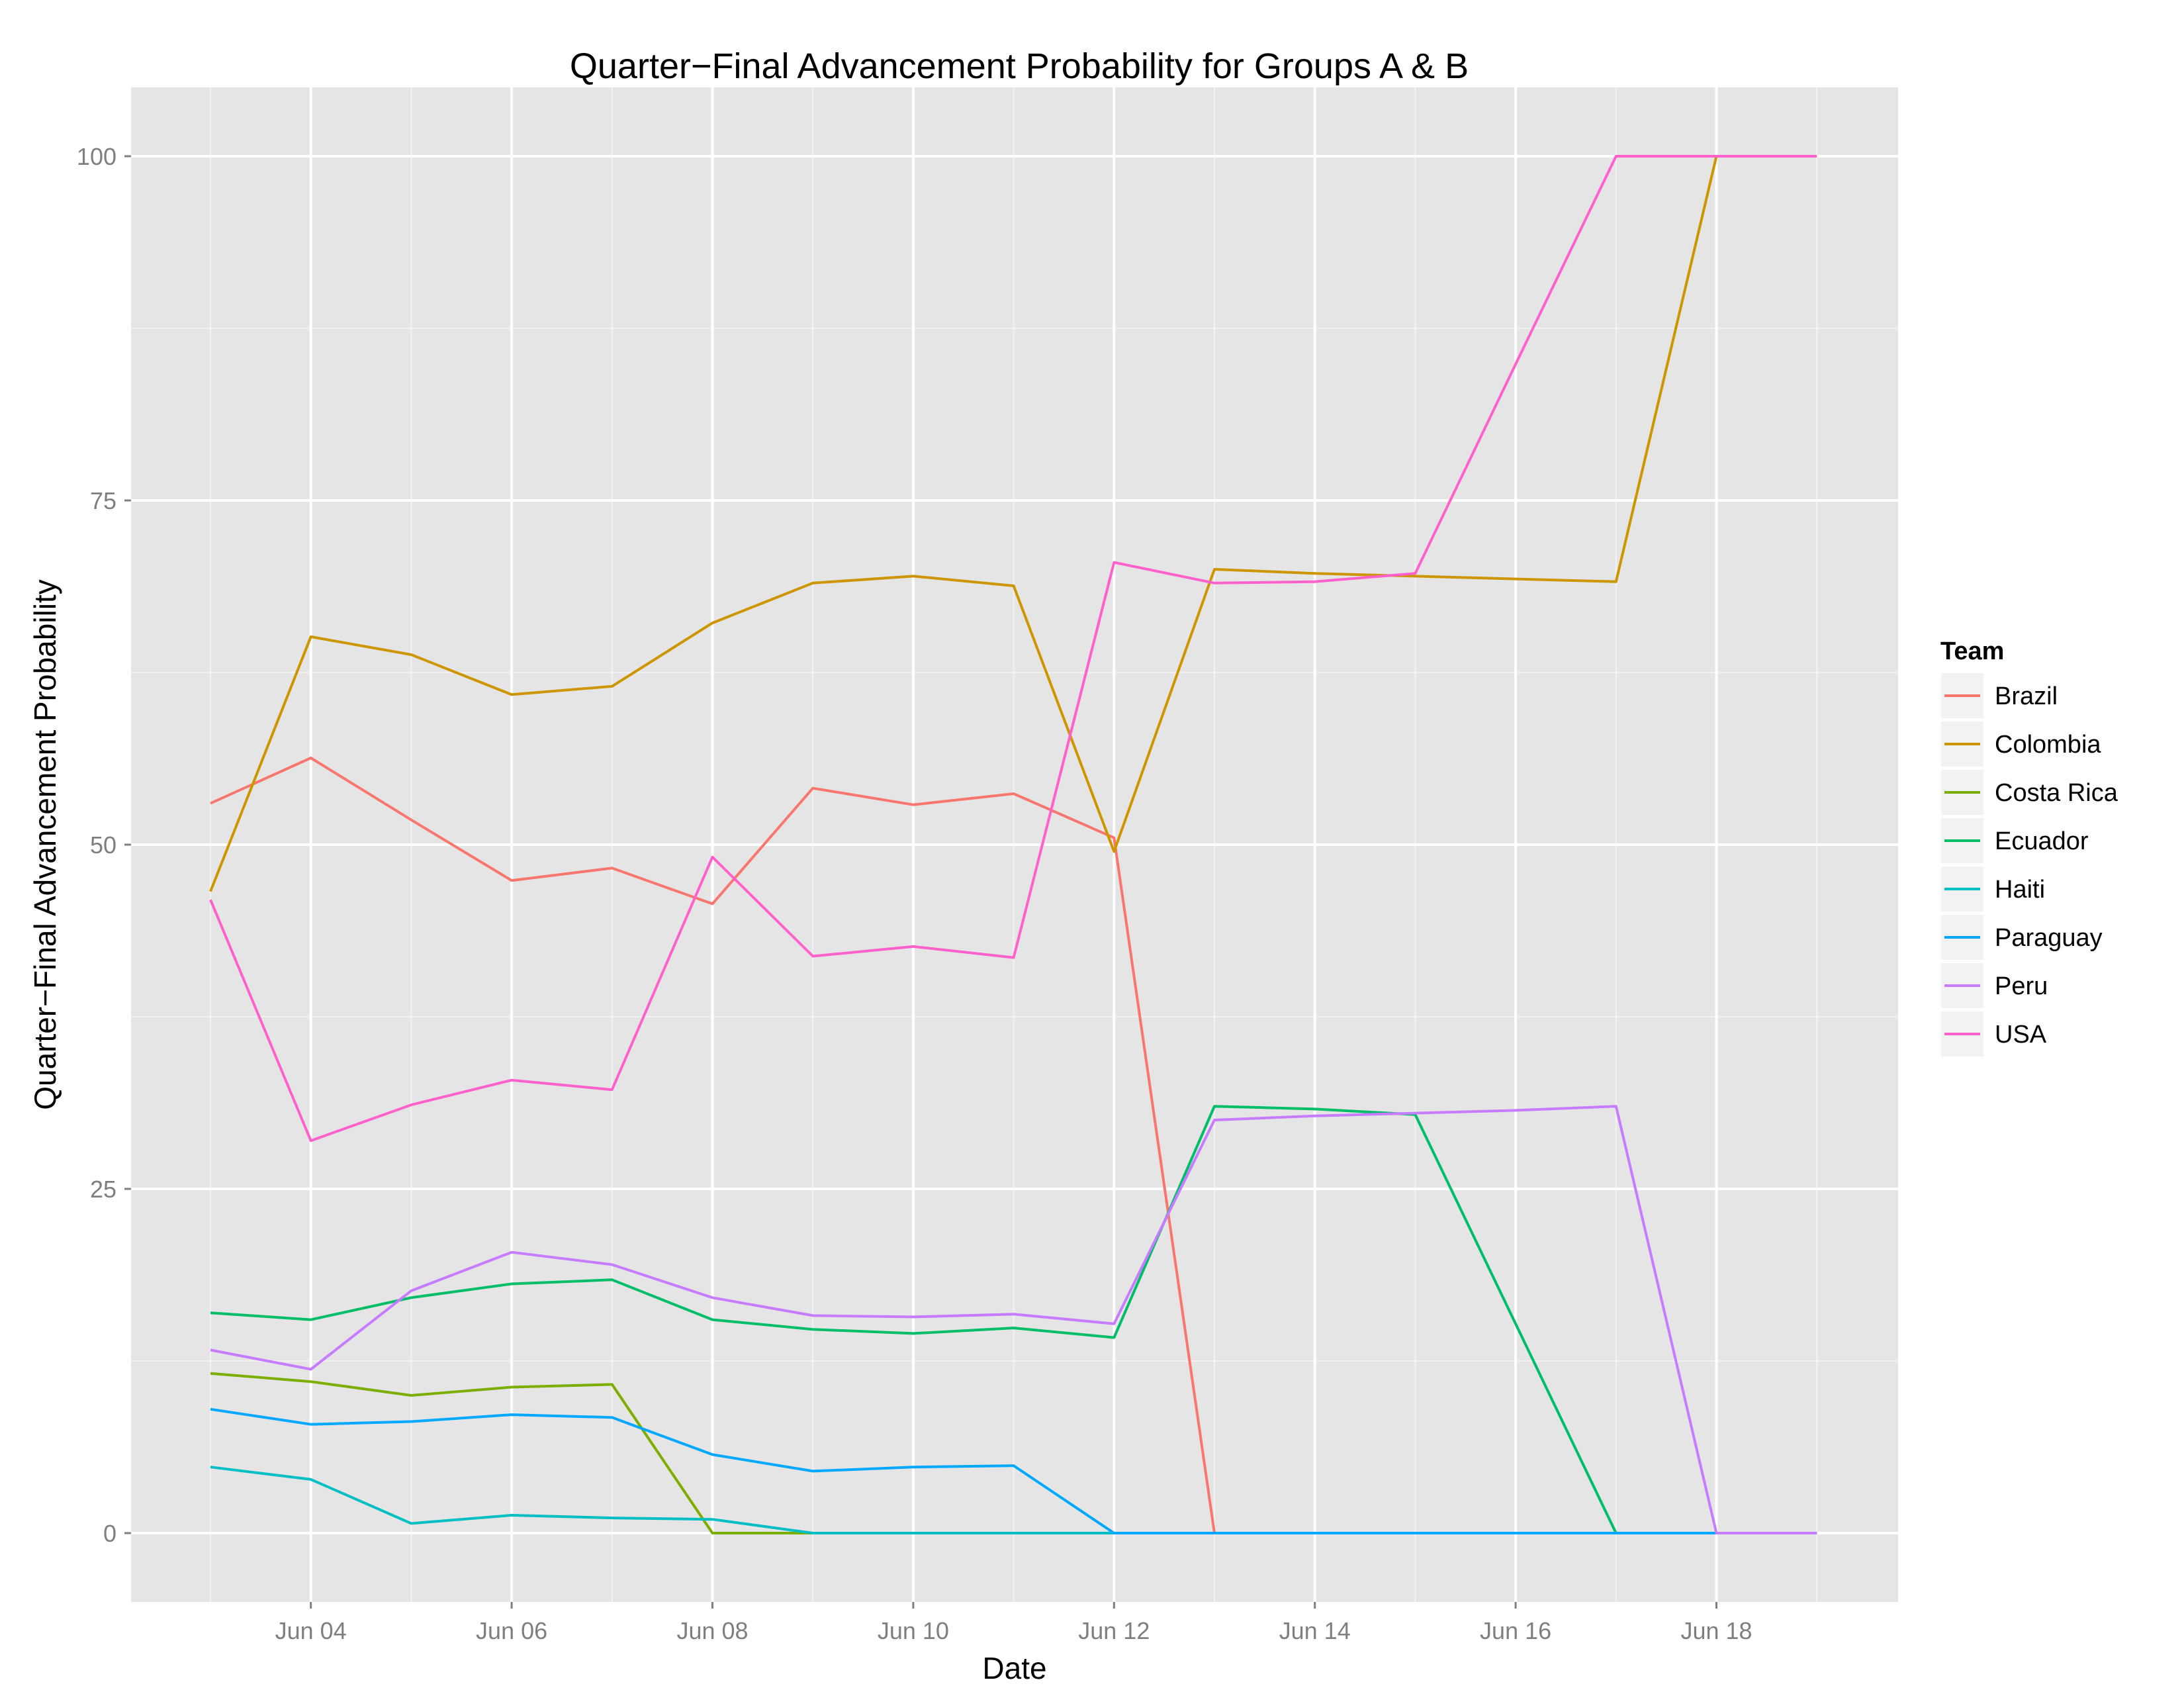 The height and width of the screenshot is (1688, 2184). I want to click on x-tick-label: Jun 18, so click(1716, 1630).